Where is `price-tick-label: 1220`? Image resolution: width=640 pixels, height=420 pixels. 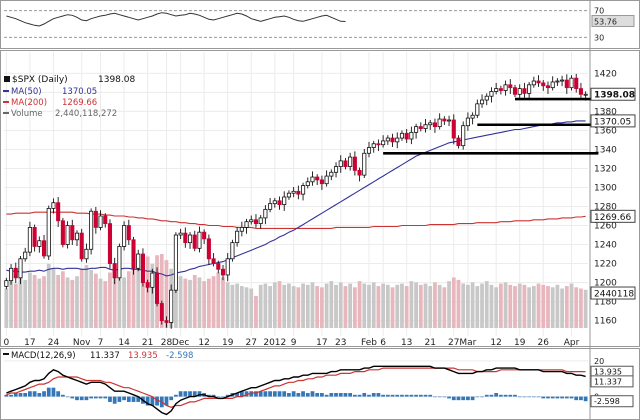 price-tick-label: 1220 is located at coordinates (605, 265).